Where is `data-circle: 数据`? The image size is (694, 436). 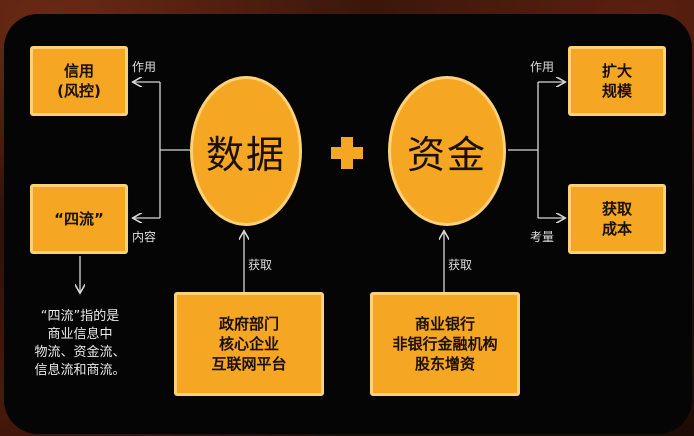 data-circle: 数据 is located at coordinates (246, 151).